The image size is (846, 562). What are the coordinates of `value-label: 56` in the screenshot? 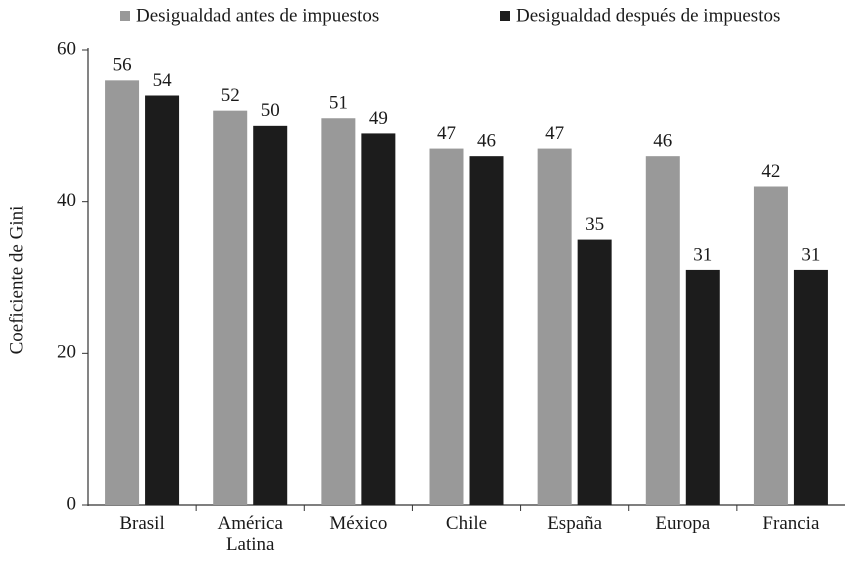 It's located at (122, 65).